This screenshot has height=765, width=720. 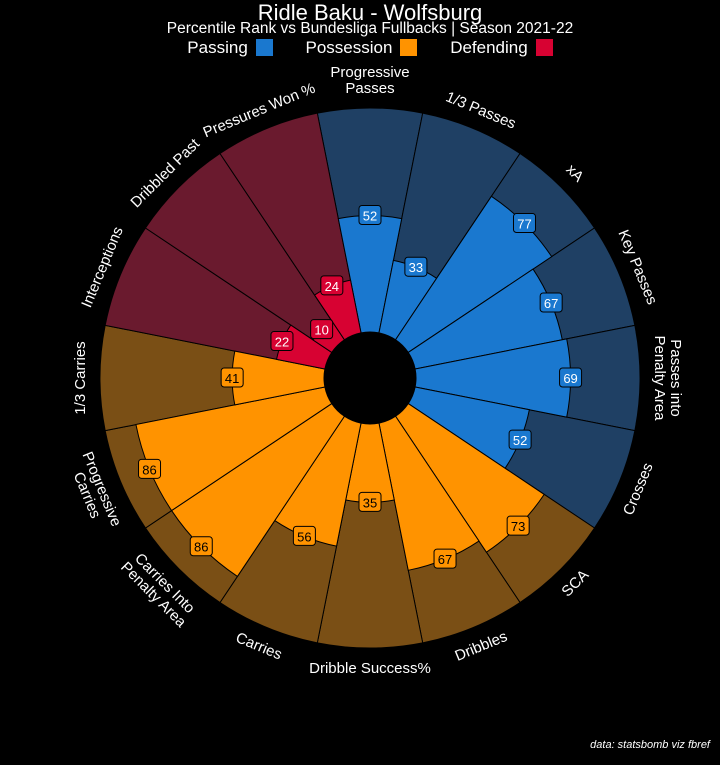 I want to click on category-label: Dribble Success%, so click(x=370, y=668).